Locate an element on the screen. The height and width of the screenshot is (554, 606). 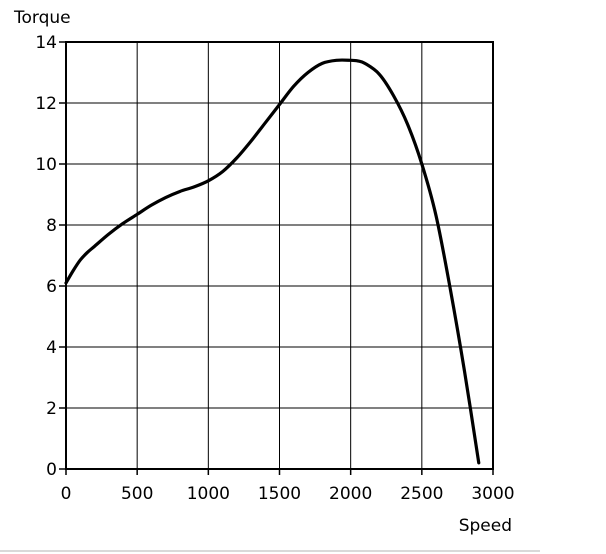
x-tick-label: 500 is located at coordinates (137, 494).